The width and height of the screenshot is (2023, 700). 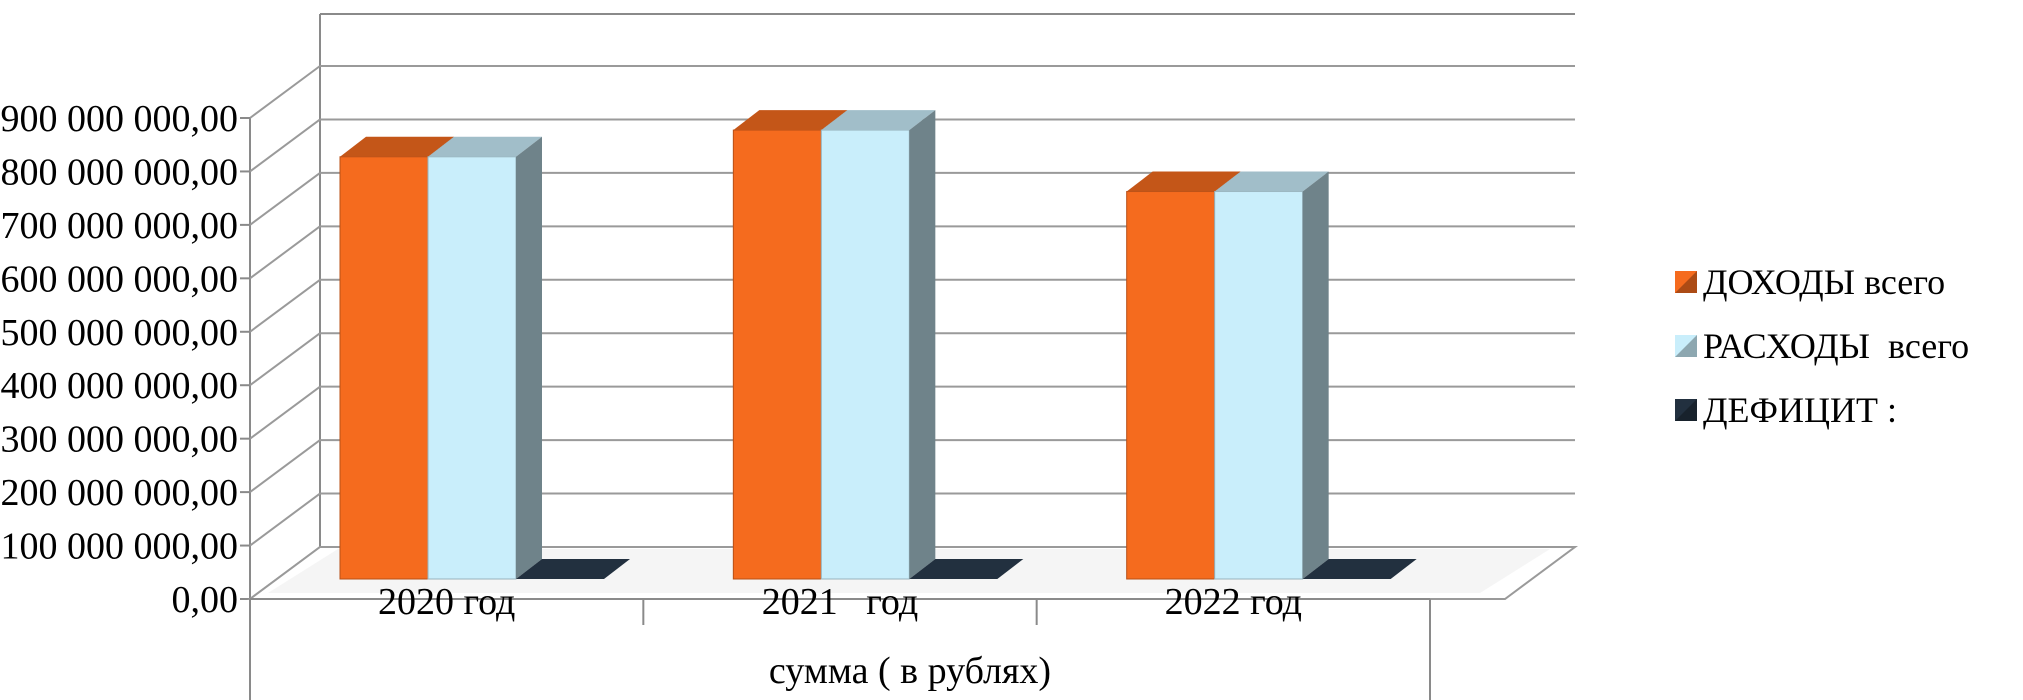 I want to click on legend-label: ДЕФИЦИТ :, so click(x=1800, y=410).